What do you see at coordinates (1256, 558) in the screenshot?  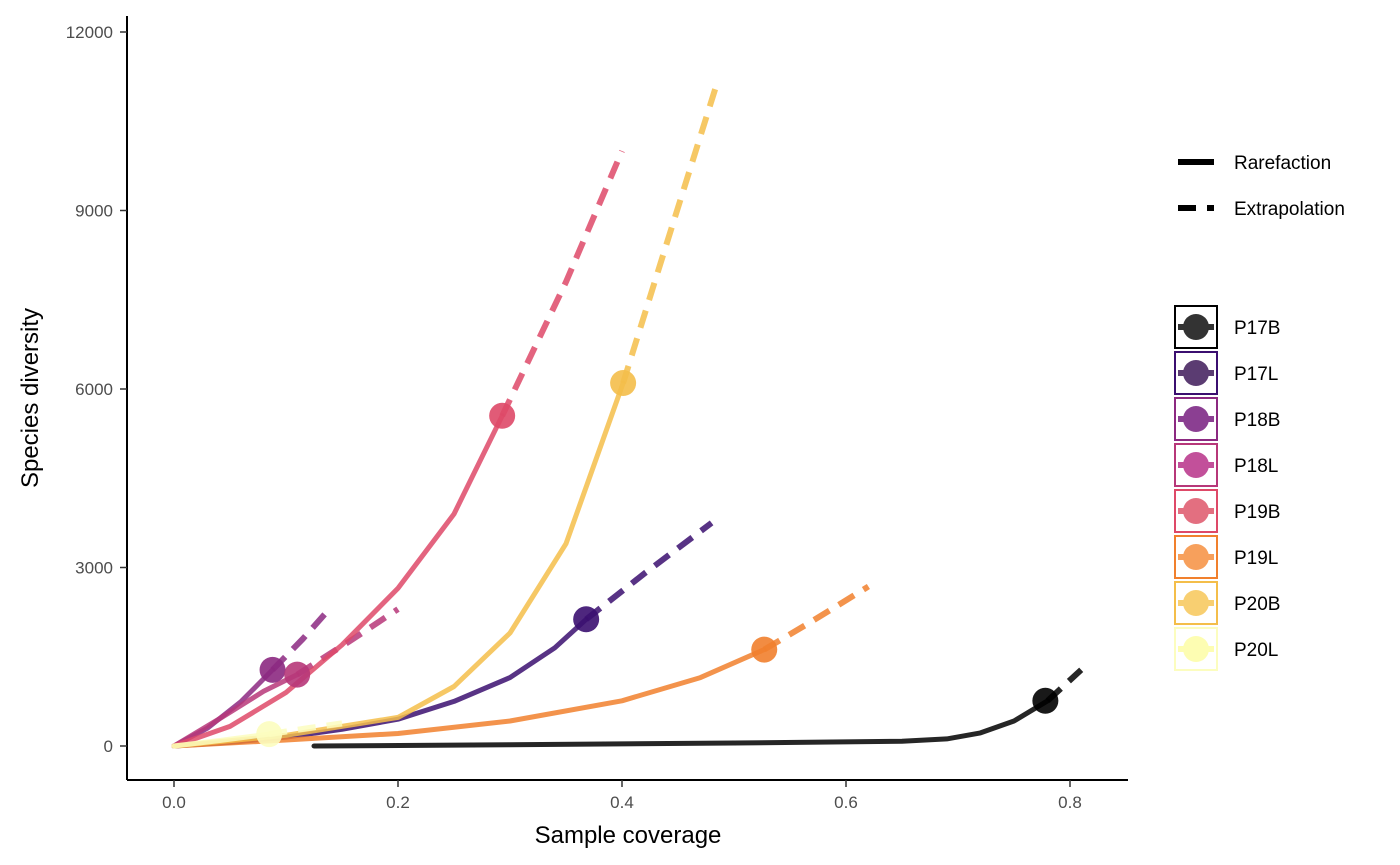 I see `p19l-legend-label: P19L` at bounding box center [1256, 558].